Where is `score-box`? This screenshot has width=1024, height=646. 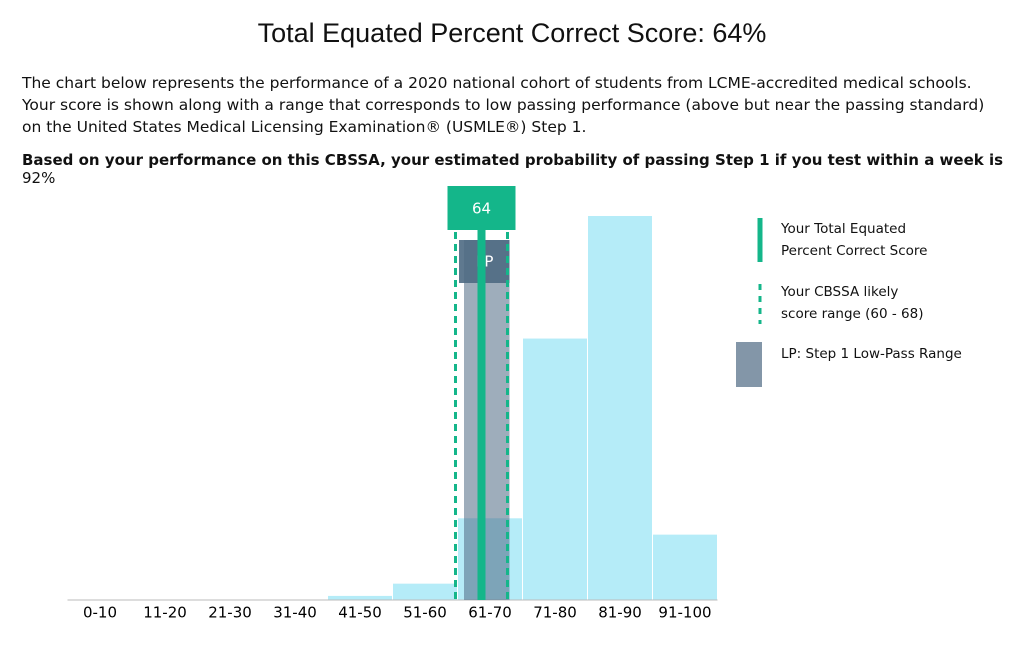
score-box is located at coordinates (481, 208).